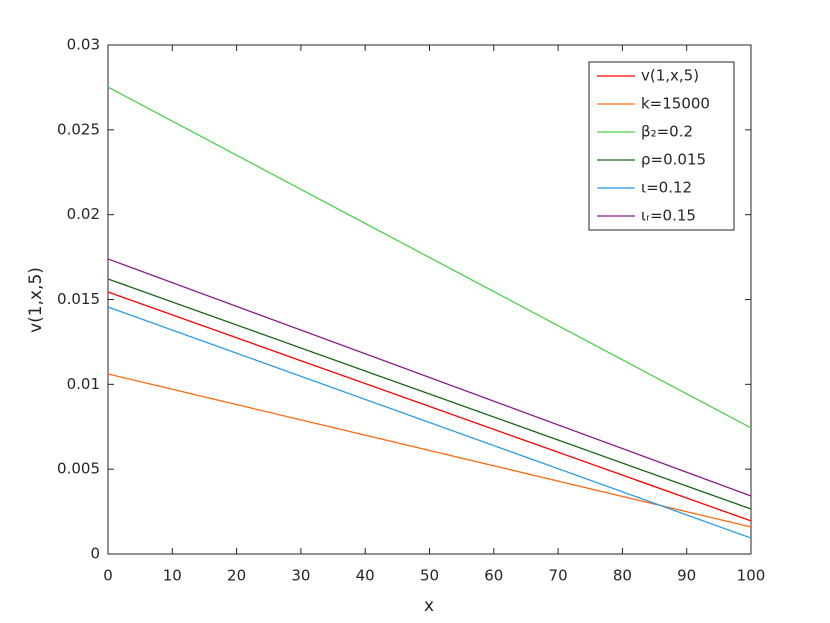 Image resolution: width=830 pixels, height=623 pixels. Describe the element at coordinates (236, 576) in the screenshot. I see `x-tick-label: 20` at that location.